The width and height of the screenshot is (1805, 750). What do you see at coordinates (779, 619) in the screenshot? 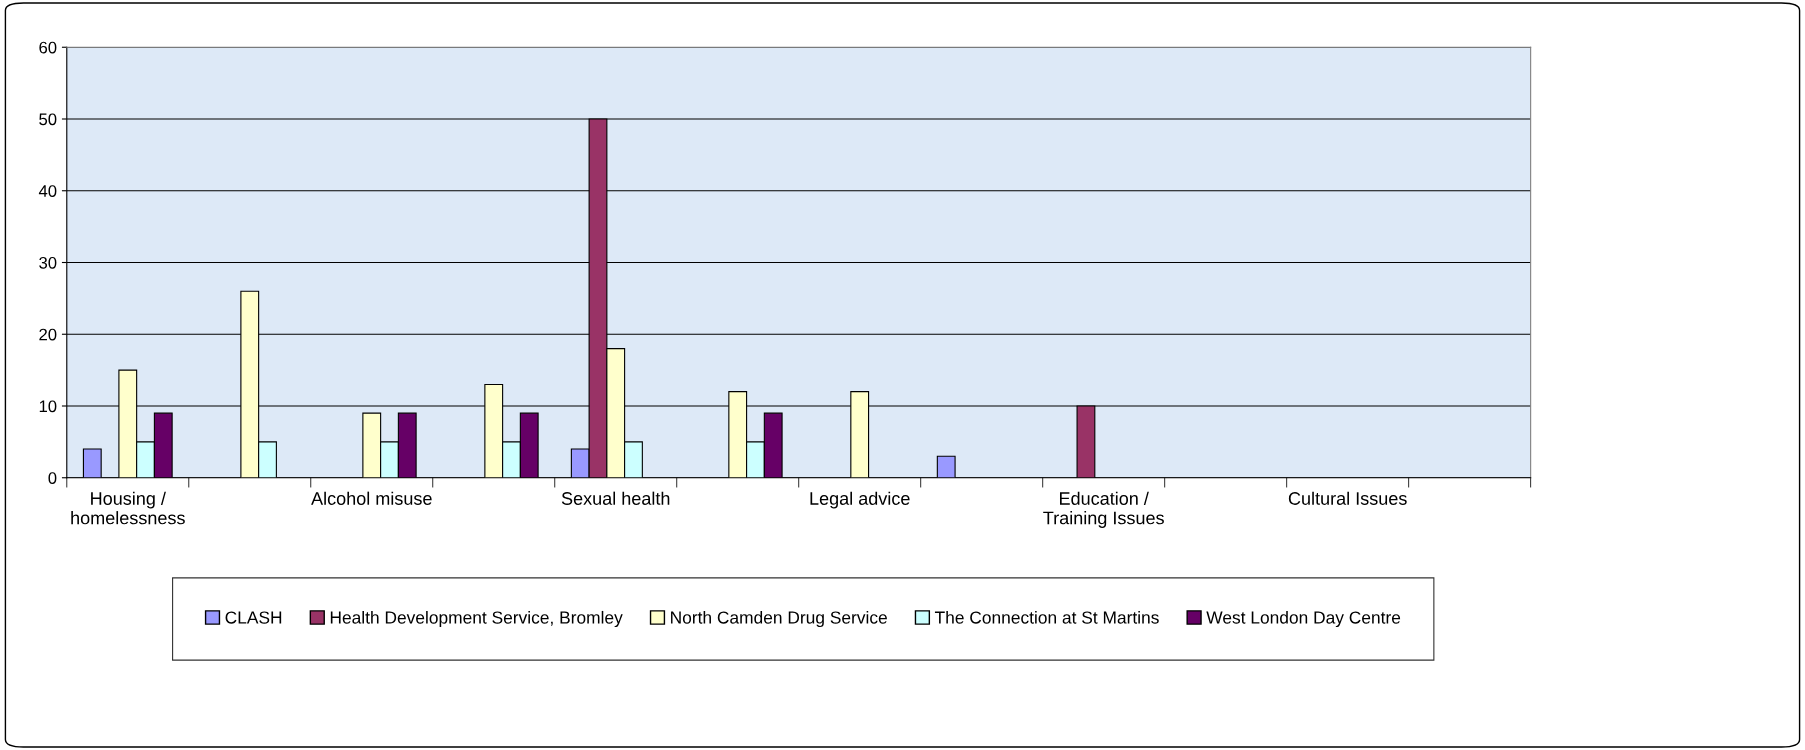
I see `legend-label: North Camden Drug Service` at bounding box center [779, 619].